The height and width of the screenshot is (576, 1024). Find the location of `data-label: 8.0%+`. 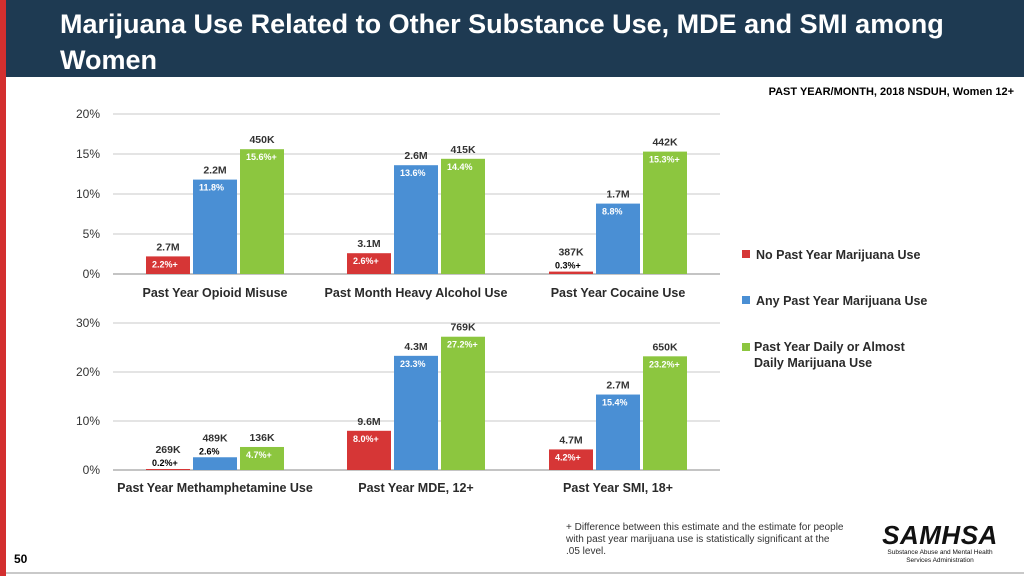

data-label: 8.0%+ is located at coordinates (366, 439).